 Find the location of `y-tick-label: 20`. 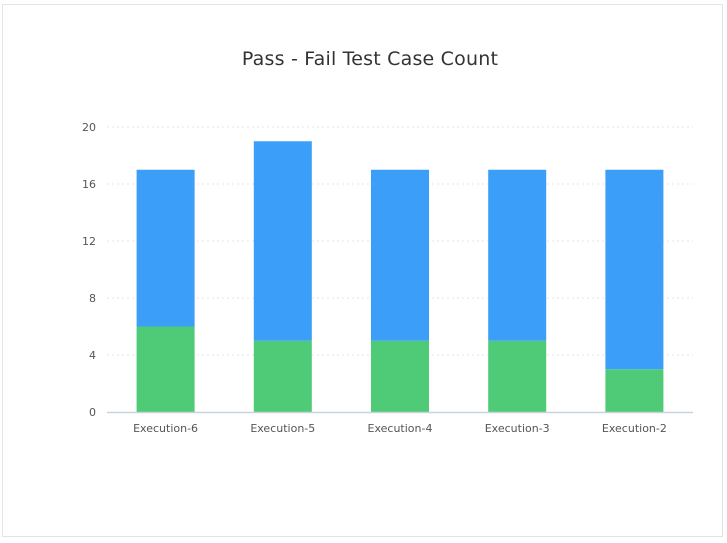

y-tick-label: 20 is located at coordinates (89, 127).